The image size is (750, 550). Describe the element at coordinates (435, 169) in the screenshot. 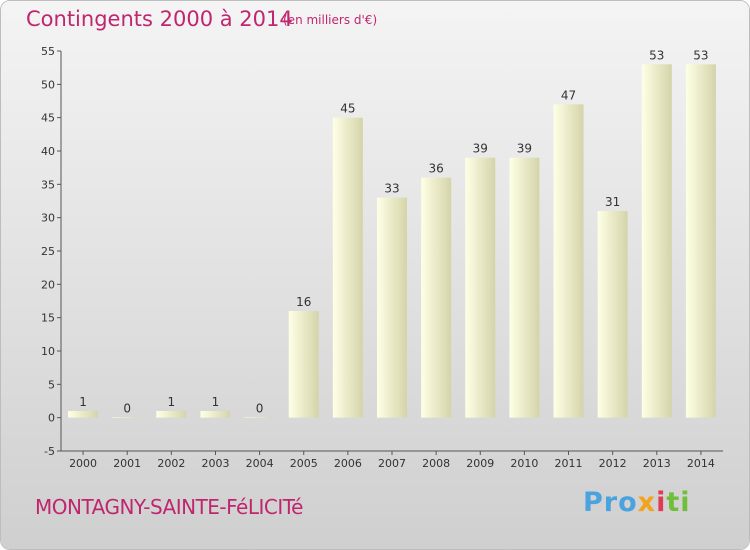

I see `bar-value-label: 36` at that location.